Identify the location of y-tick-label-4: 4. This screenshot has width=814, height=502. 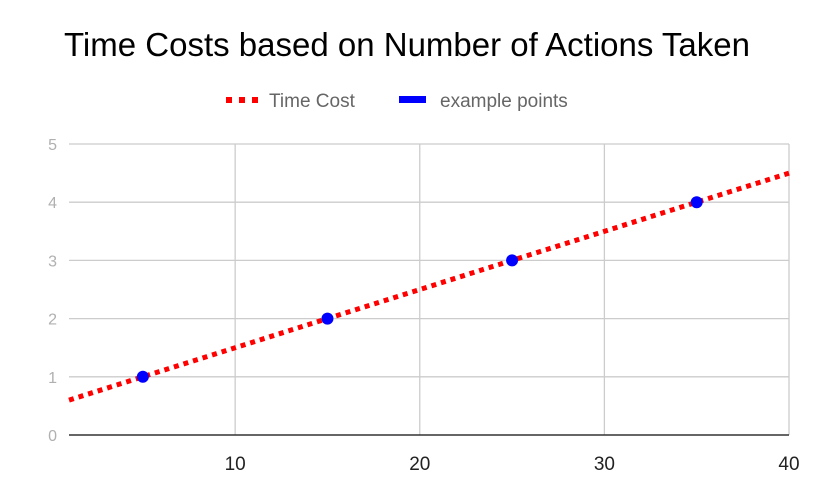
(52, 203).